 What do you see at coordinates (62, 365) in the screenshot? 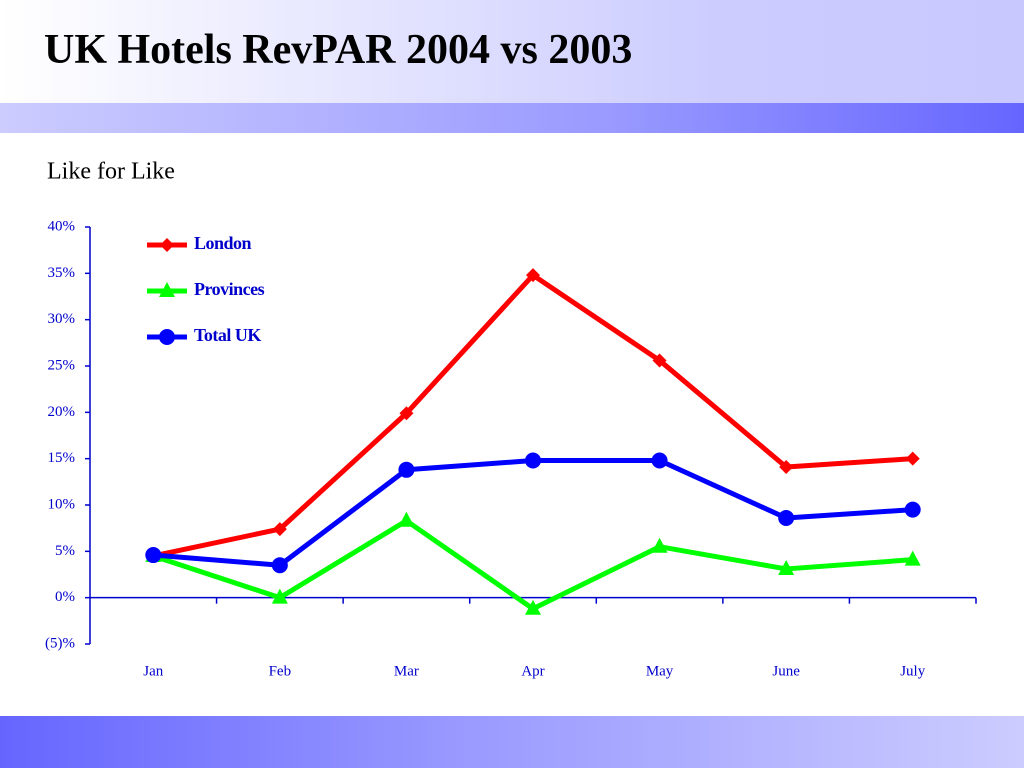
I see `y-tick-label: 25%` at bounding box center [62, 365].